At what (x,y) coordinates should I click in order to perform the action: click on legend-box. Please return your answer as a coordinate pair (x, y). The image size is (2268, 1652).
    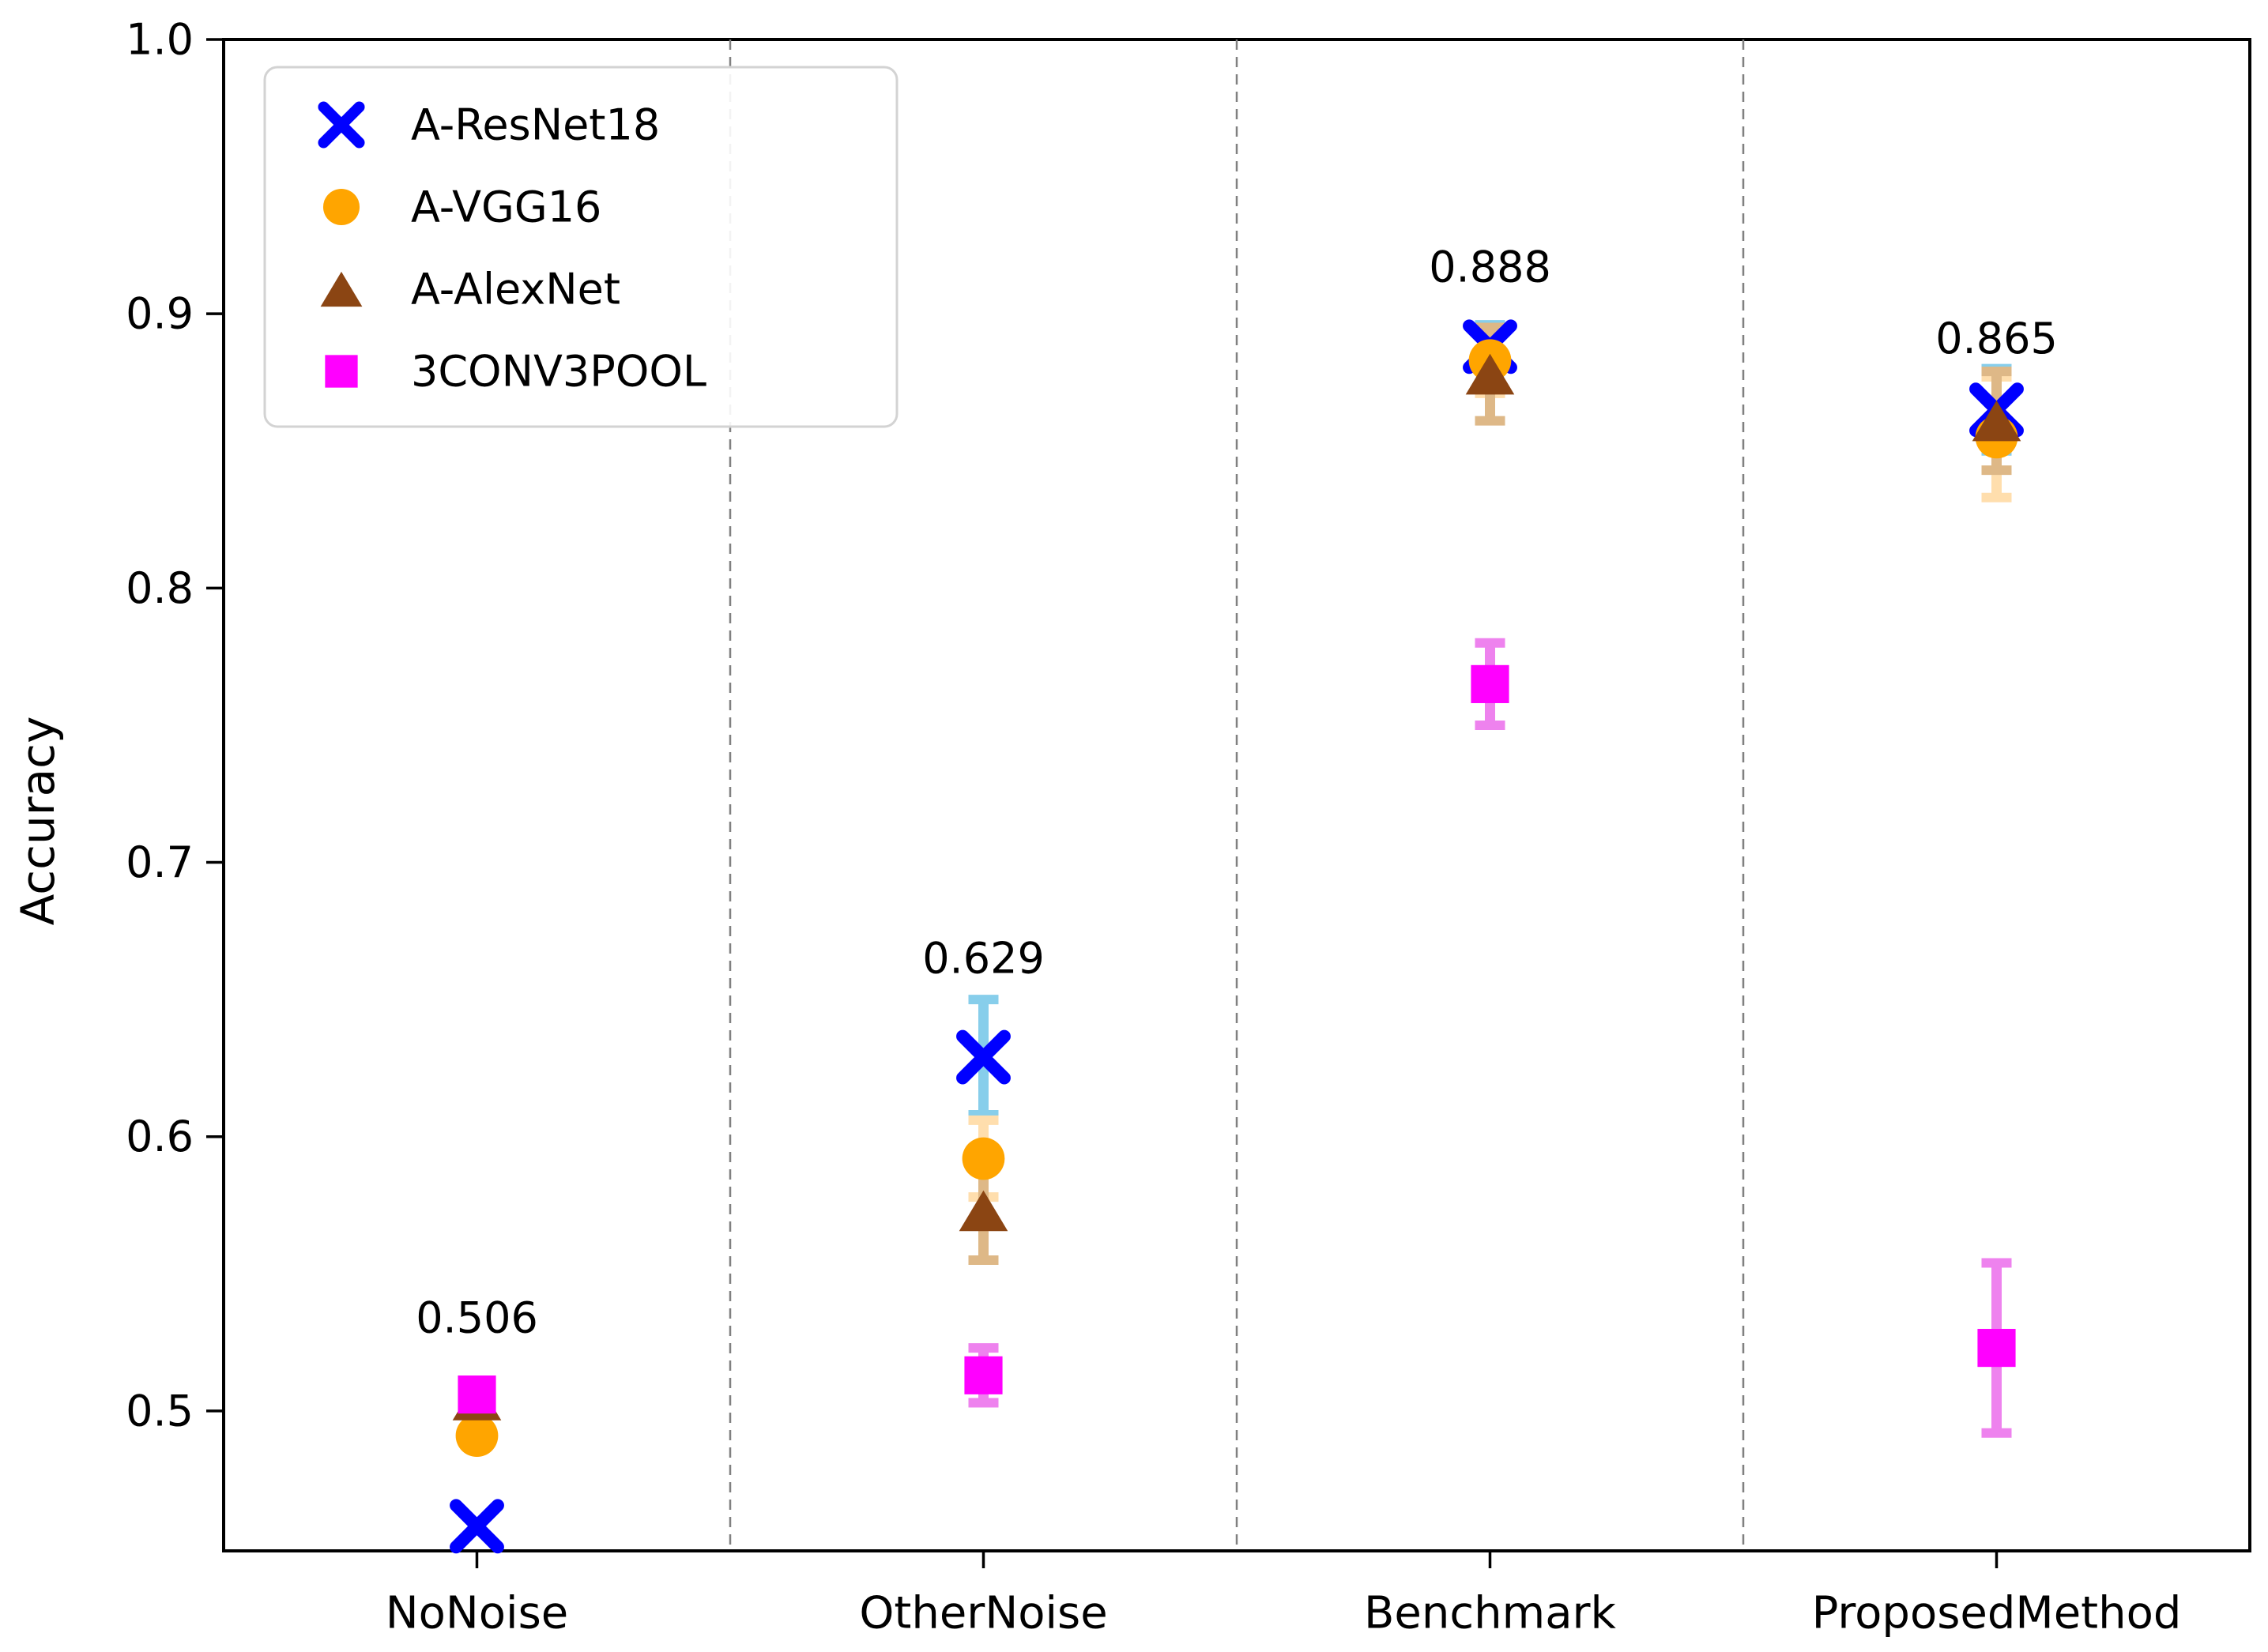
    Looking at the image, I should click on (581, 247).